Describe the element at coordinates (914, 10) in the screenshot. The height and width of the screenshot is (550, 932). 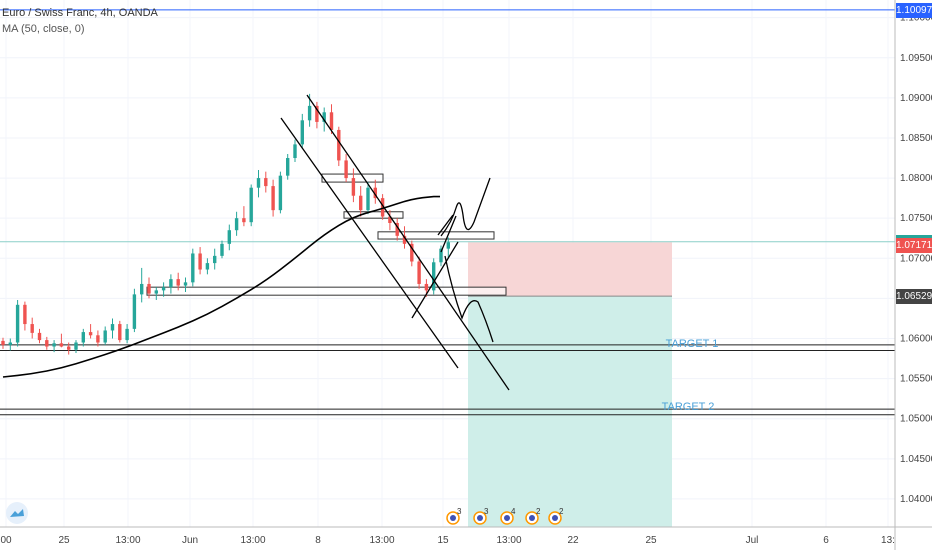
I see `price-tag: 1.10097` at that location.